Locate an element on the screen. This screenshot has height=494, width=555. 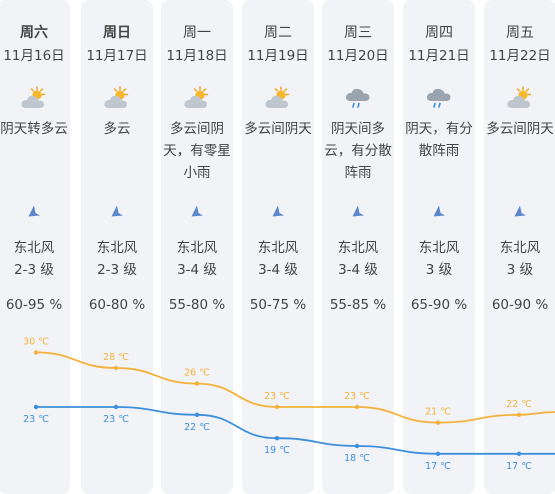
day-date: 11月16日 is located at coordinates (34, 56).